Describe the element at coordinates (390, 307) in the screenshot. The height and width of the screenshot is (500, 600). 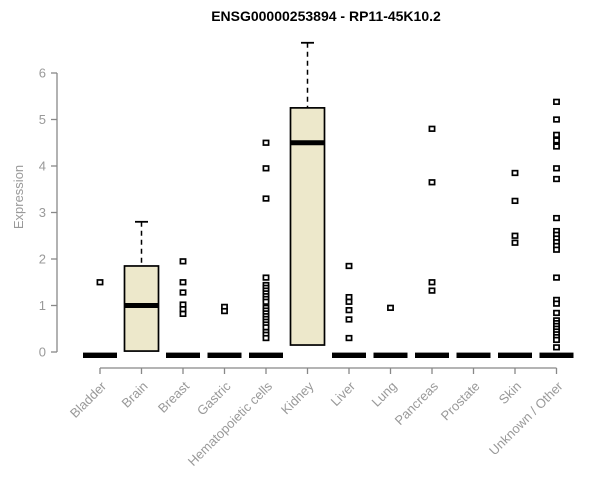
I see `outlier-point-lung` at that location.